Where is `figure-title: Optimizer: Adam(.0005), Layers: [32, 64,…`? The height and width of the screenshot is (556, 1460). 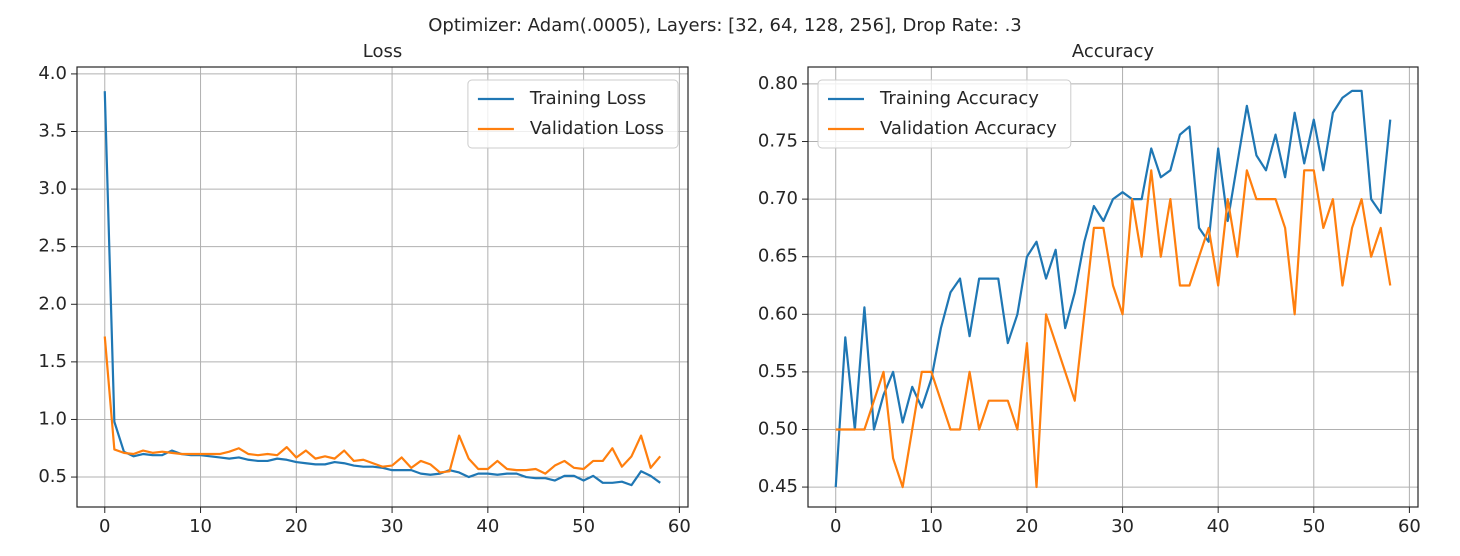 figure-title: Optimizer: Adam(.0005), Layers: [32, 64,… is located at coordinates (725, 25).